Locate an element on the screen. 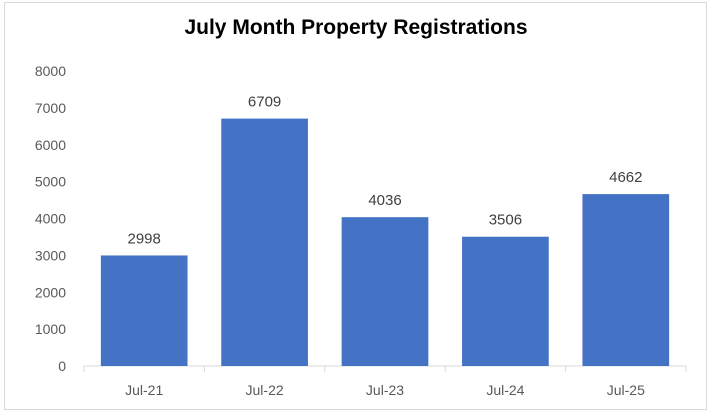 The width and height of the screenshot is (712, 415). data-label: 2998 is located at coordinates (144, 238).